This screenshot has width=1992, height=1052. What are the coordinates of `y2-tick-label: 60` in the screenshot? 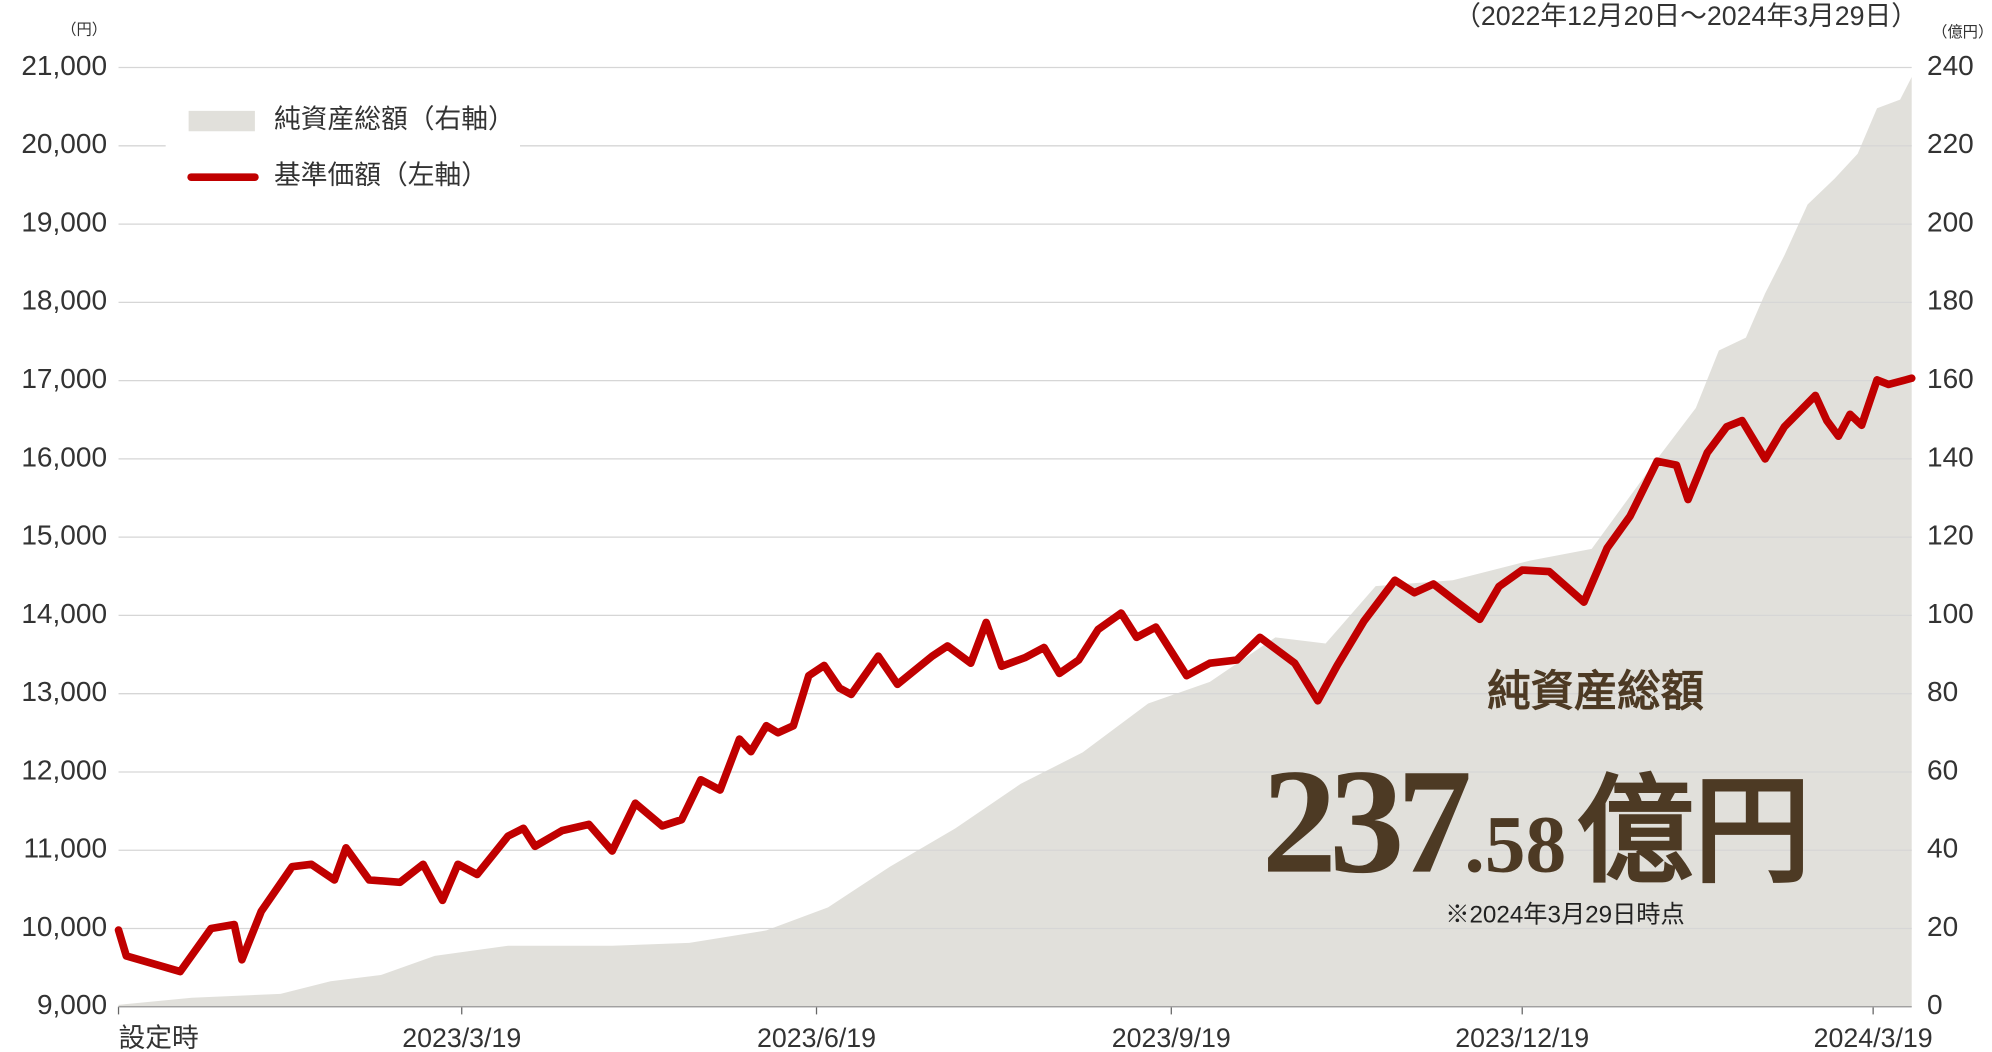 It's located at (1942, 769).